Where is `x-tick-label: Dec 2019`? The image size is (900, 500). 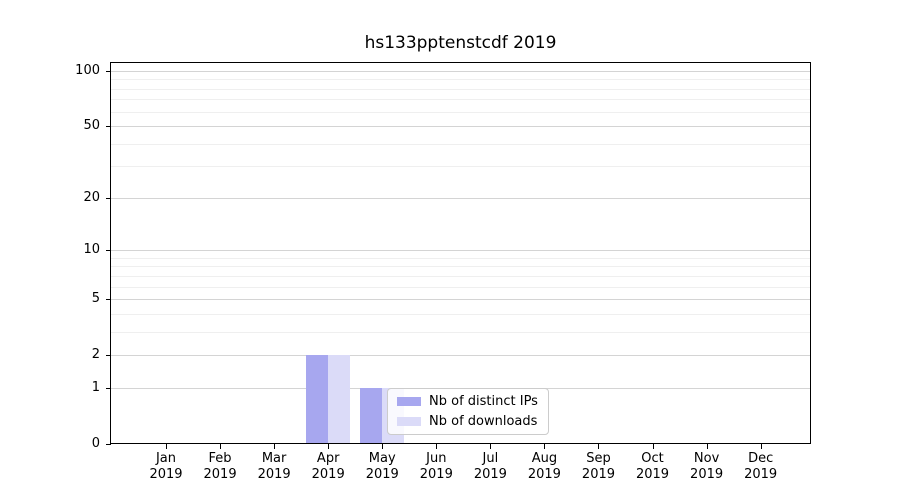
x-tick-label: Dec 2019 is located at coordinates (761, 466).